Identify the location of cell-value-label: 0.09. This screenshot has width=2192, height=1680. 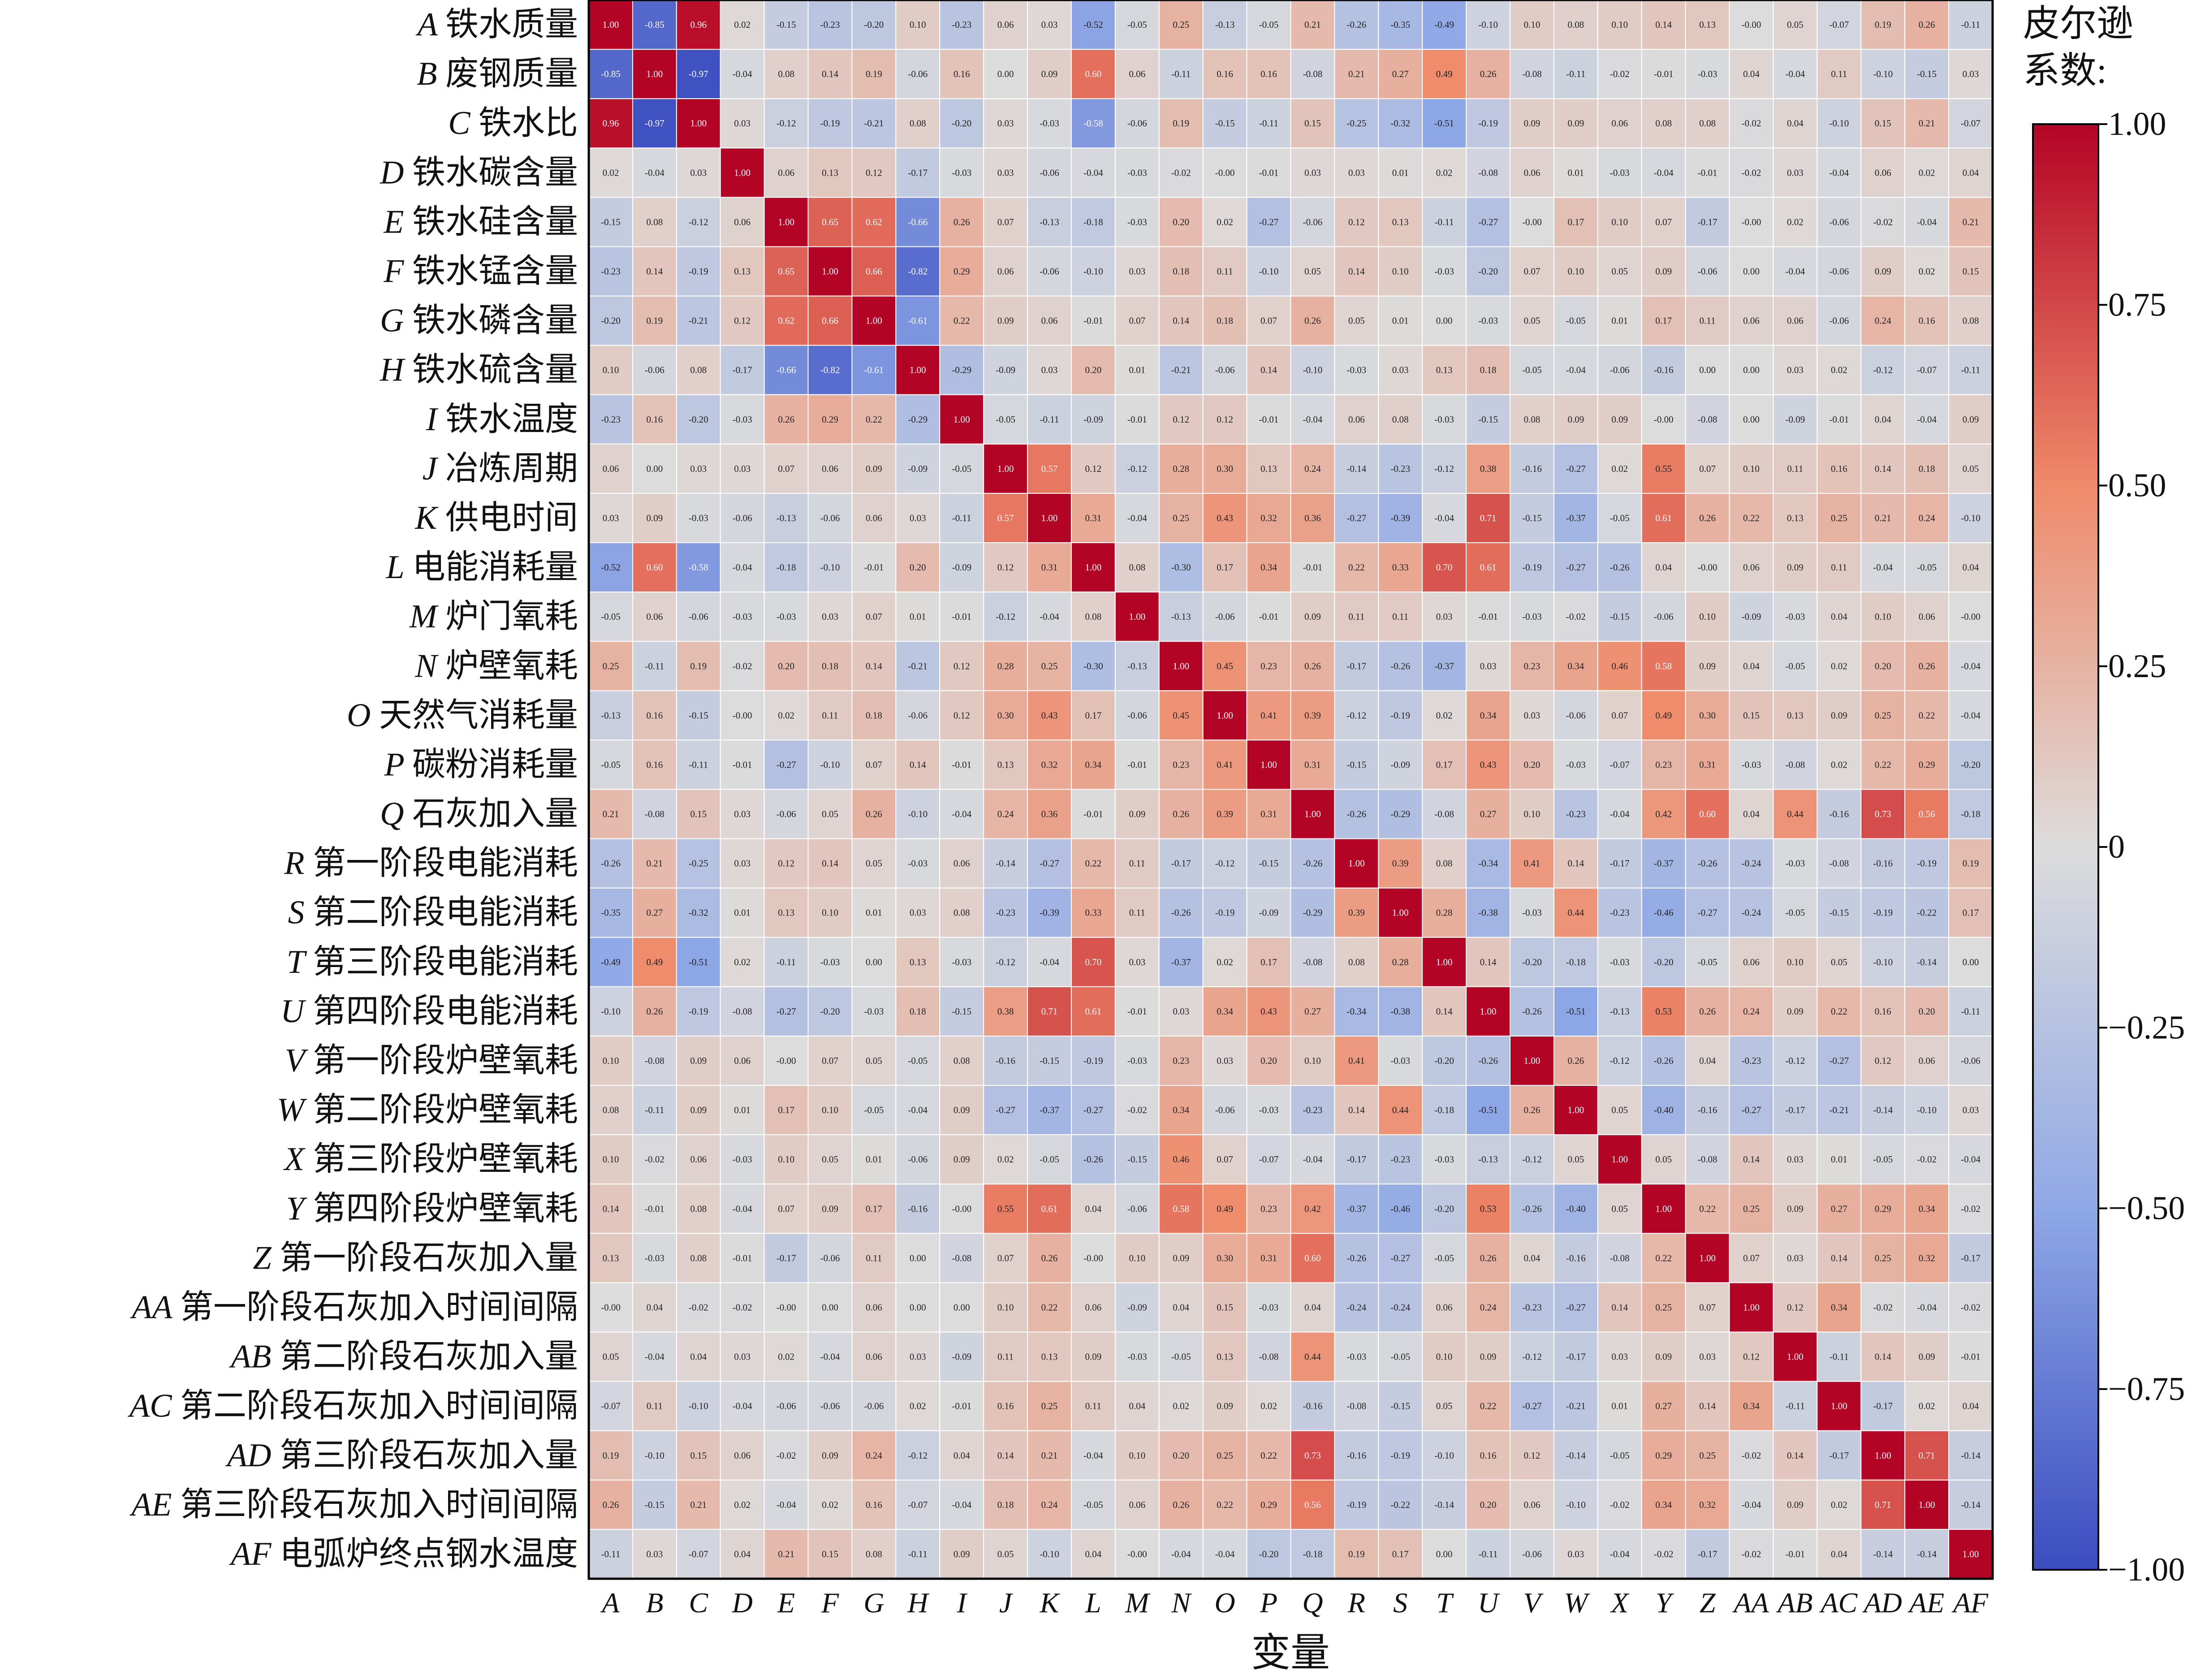
(698, 1060).